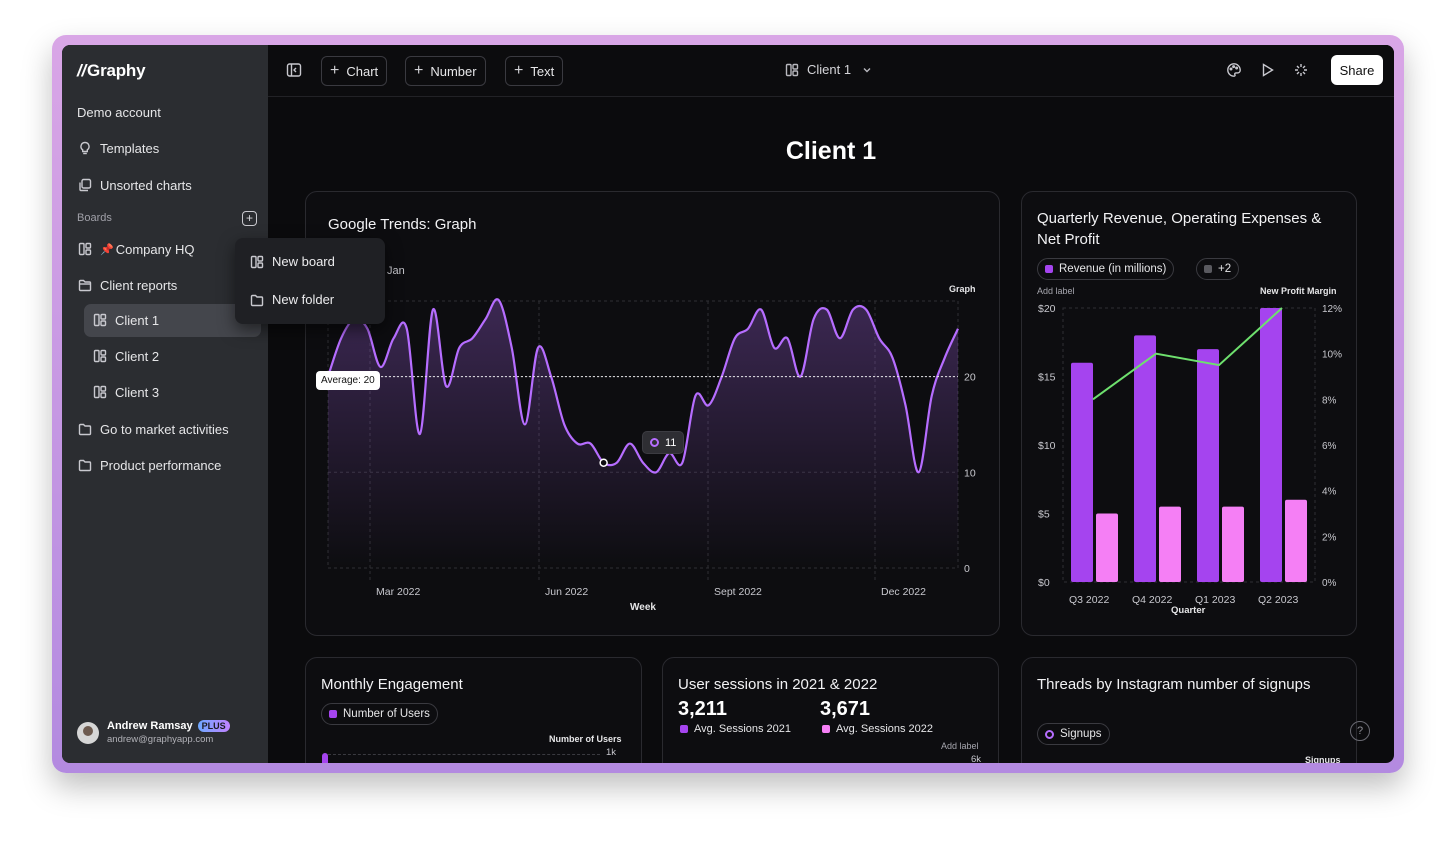 The height and width of the screenshot is (842, 1456). Describe the element at coordinates (663, 442) in the screenshot. I see `data-tooltip: 11` at that location.